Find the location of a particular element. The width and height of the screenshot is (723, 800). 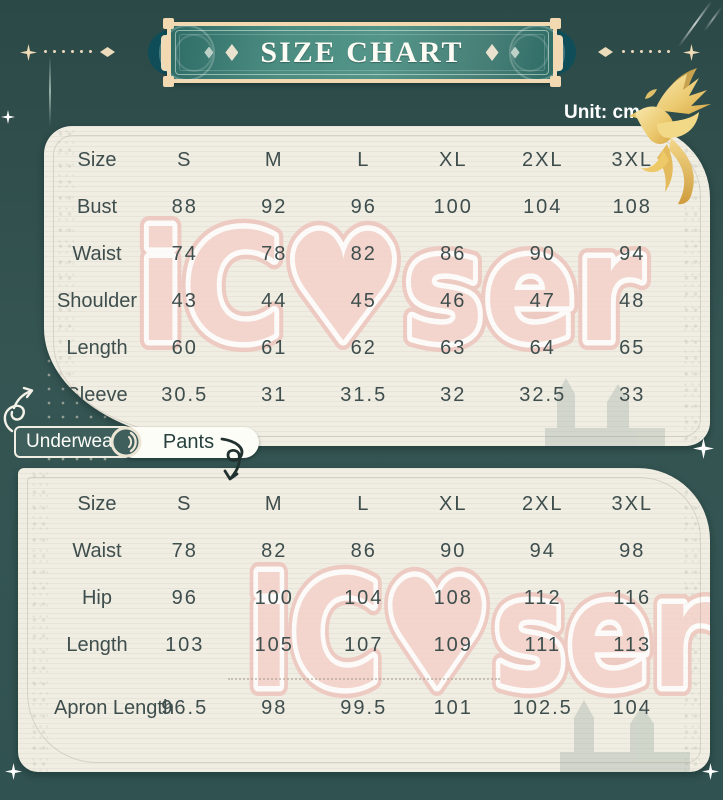

table-cell: 86 is located at coordinates (453, 254).